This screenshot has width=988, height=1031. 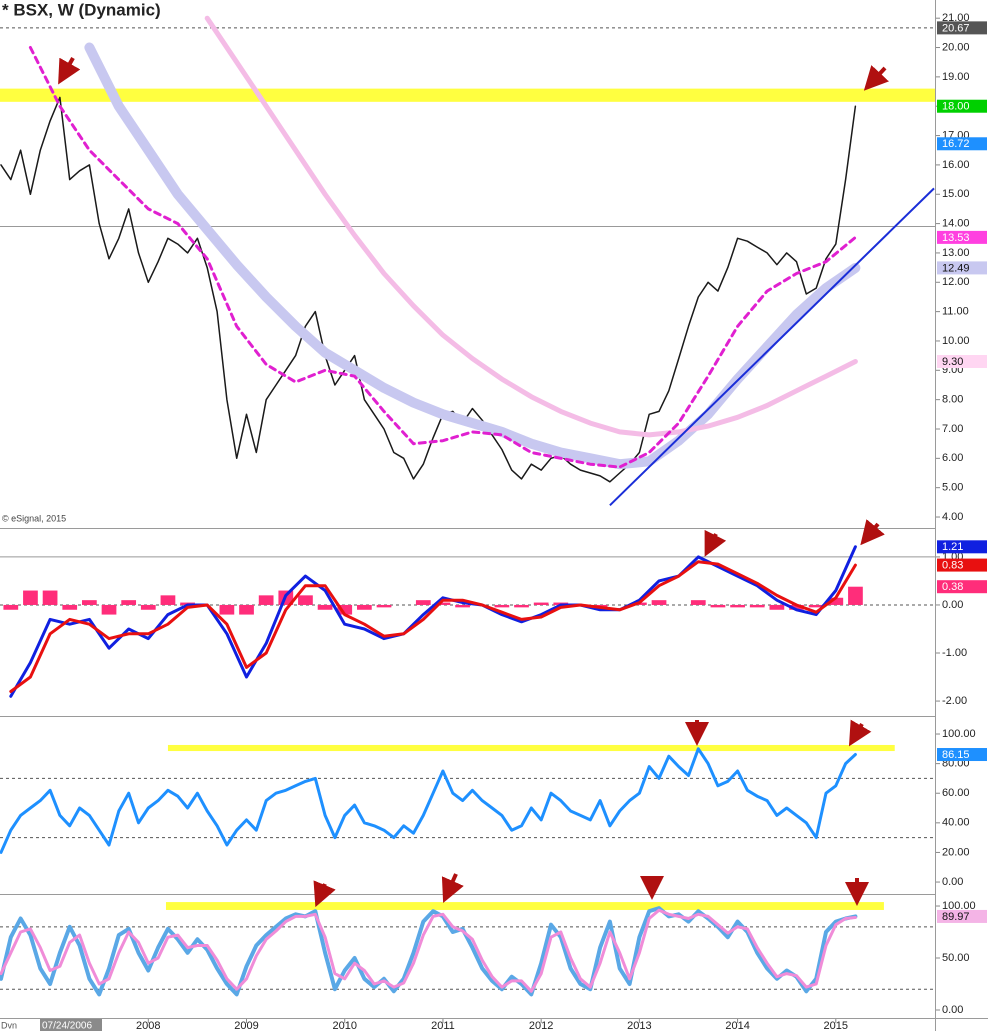 I want to click on copyright: © eSignal, 2015, so click(x=34, y=518).